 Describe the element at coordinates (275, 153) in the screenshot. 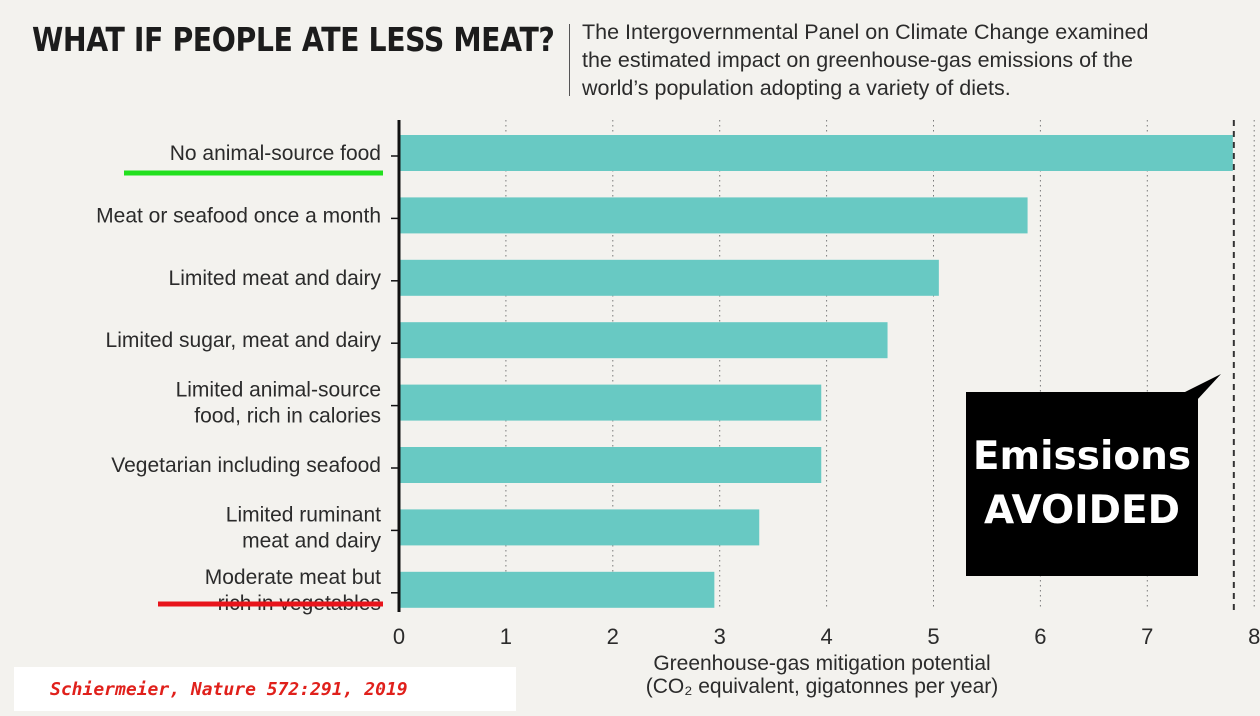

I see `category-label: No animal-source food` at that location.